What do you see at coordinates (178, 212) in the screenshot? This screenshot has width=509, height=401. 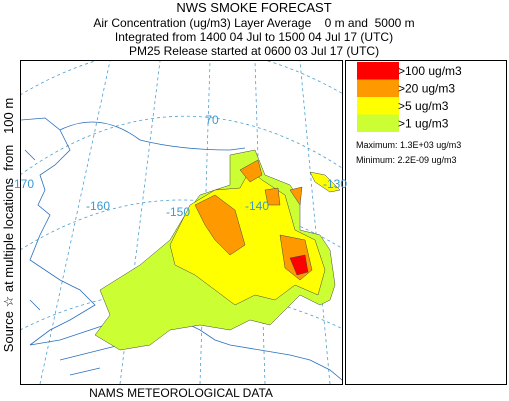 I see `map-label: -150` at bounding box center [178, 212].